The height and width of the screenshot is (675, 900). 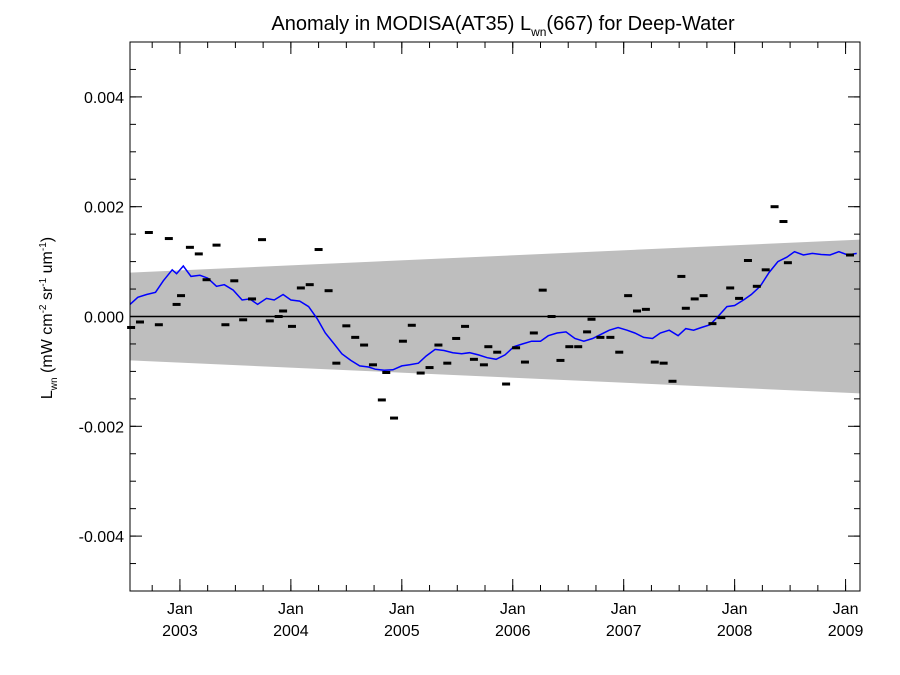 What do you see at coordinates (47, 239) in the screenshot?
I see `y-axis-label-close: )` at bounding box center [47, 239].